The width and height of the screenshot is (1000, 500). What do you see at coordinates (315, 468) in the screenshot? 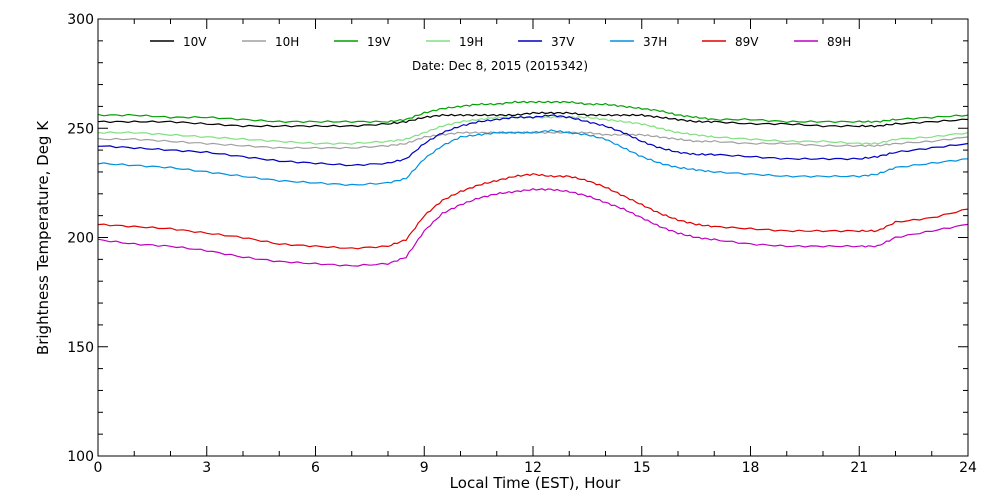
I see `x-tick-label: 6` at bounding box center [315, 468].